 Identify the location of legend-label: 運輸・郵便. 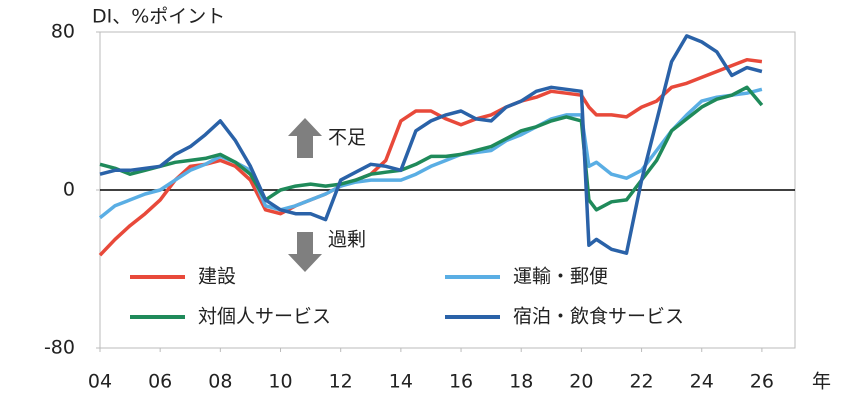
(560, 277).